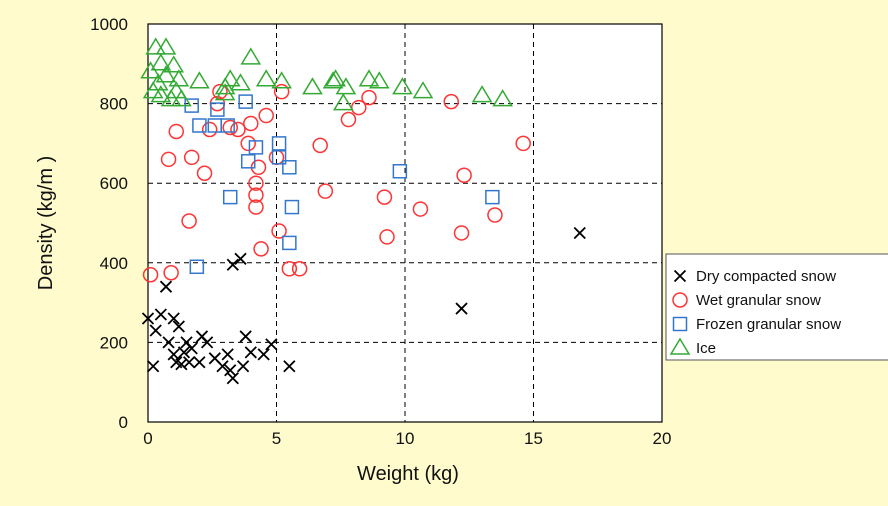  I want to click on x-axis-label: Weight (kg), so click(408, 474).